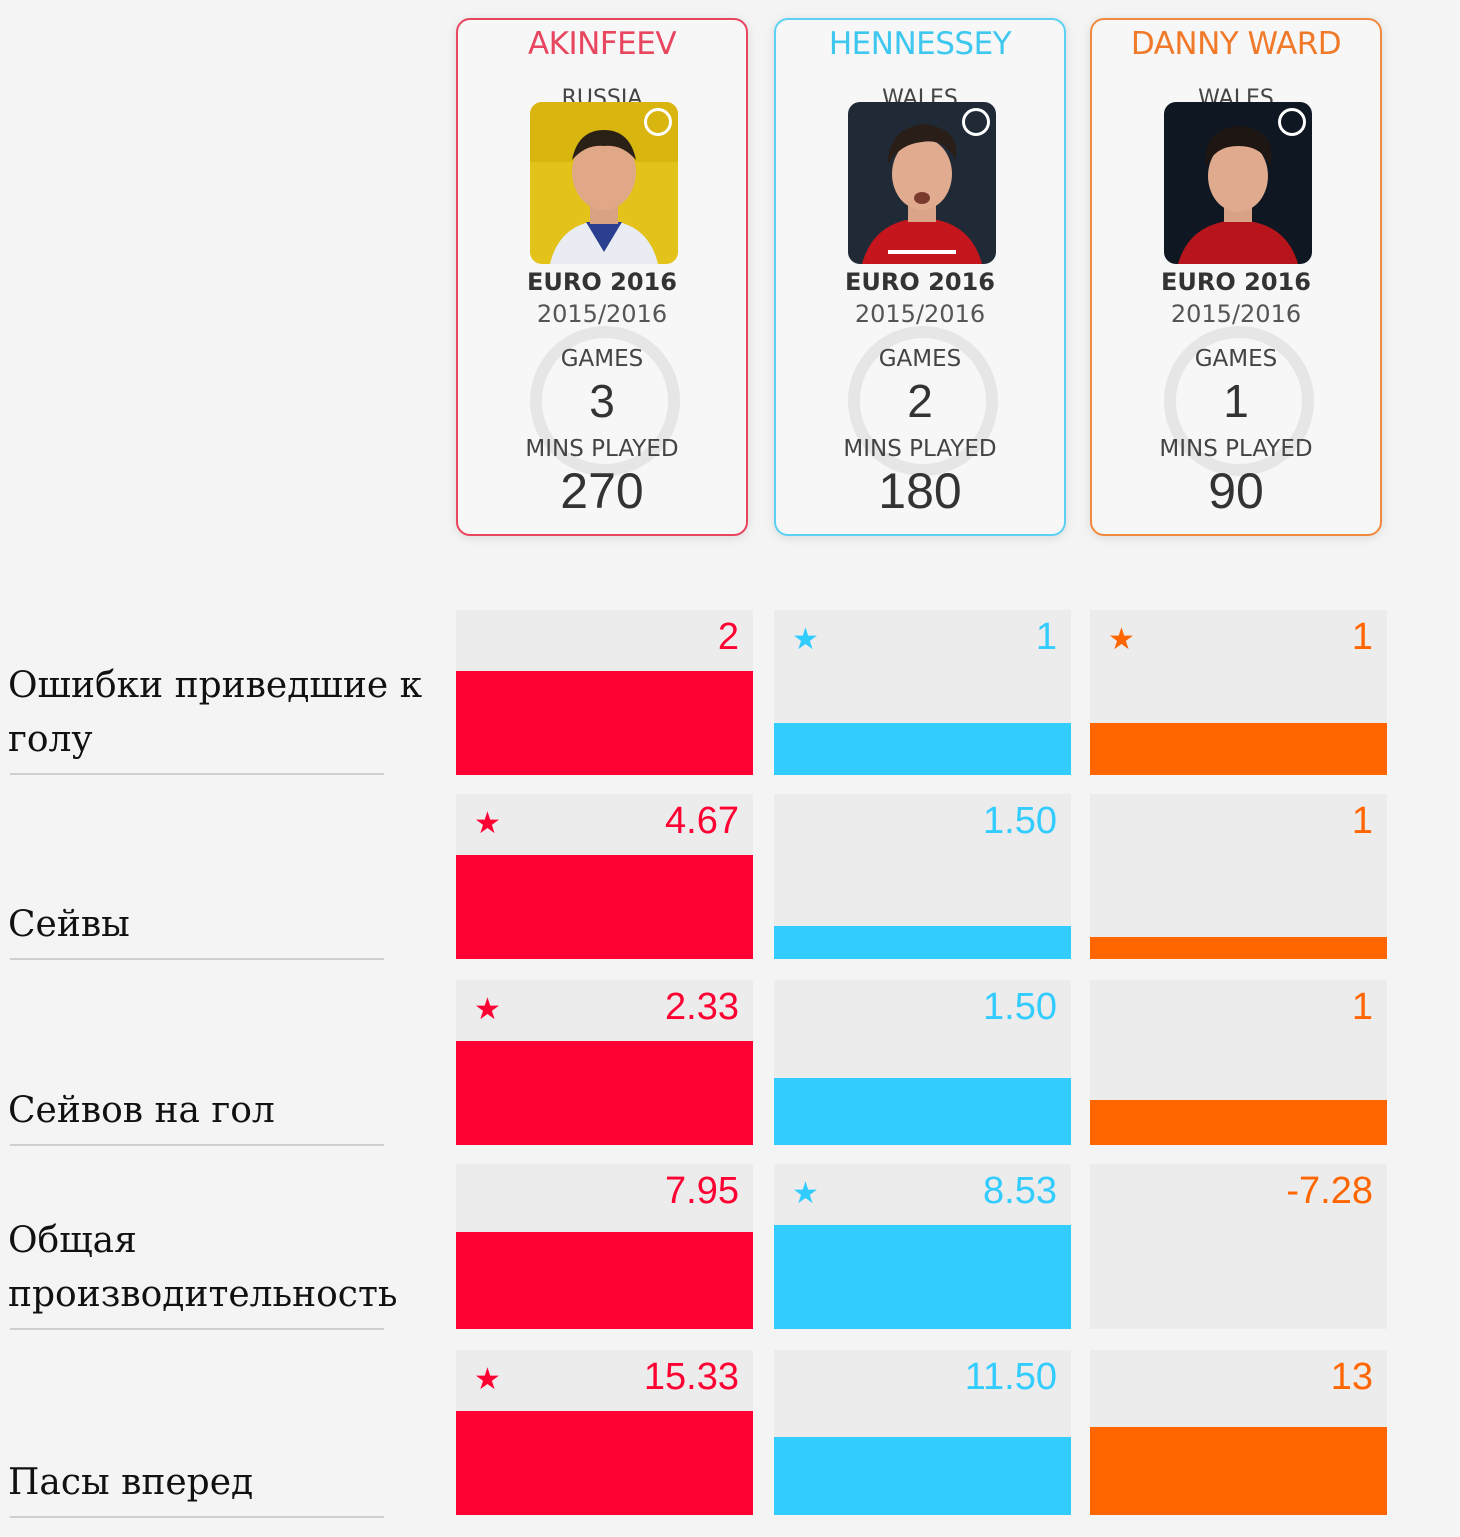  Describe the element at coordinates (69, 924) in the screenshot. I see `metric-label-text: Сейвы` at that location.